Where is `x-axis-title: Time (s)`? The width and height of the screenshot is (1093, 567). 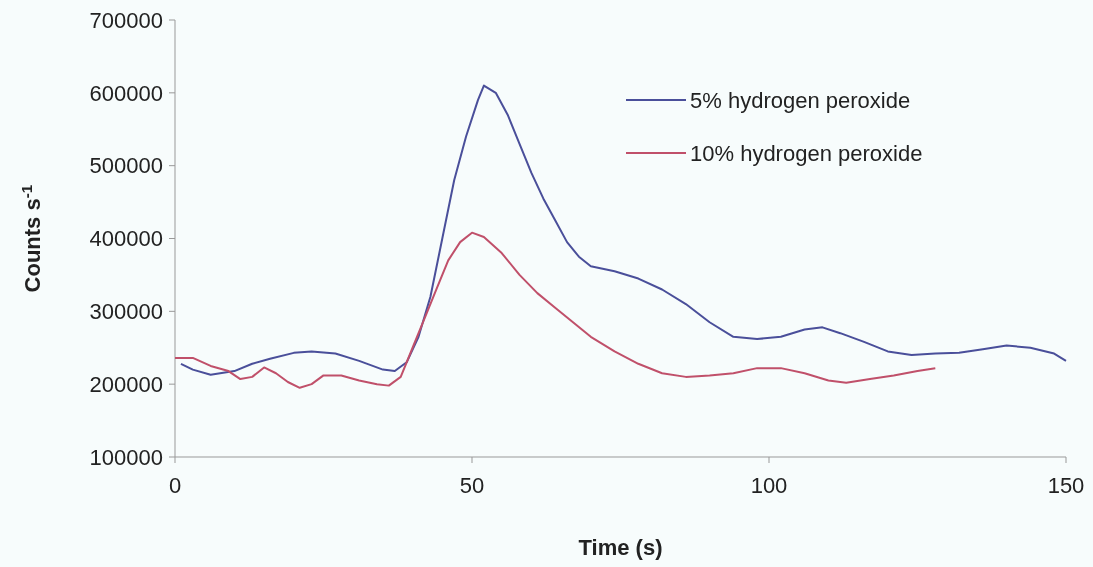 x-axis-title: Time (s) is located at coordinates (620, 547).